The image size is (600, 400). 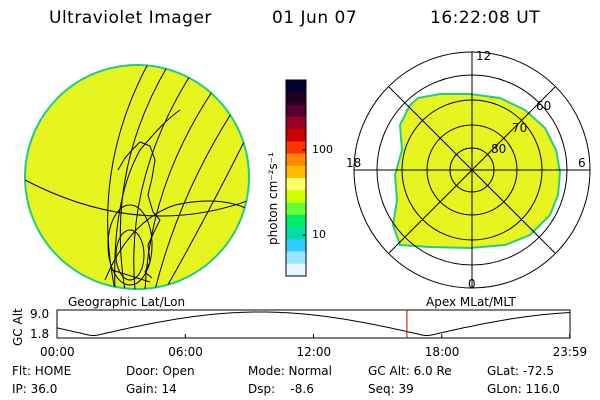 What do you see at coordinates (410, 371) in the screenshot?
I see `info-gc-alt: GC Alt: 6.0 Re` at bounding box center [410, 371].